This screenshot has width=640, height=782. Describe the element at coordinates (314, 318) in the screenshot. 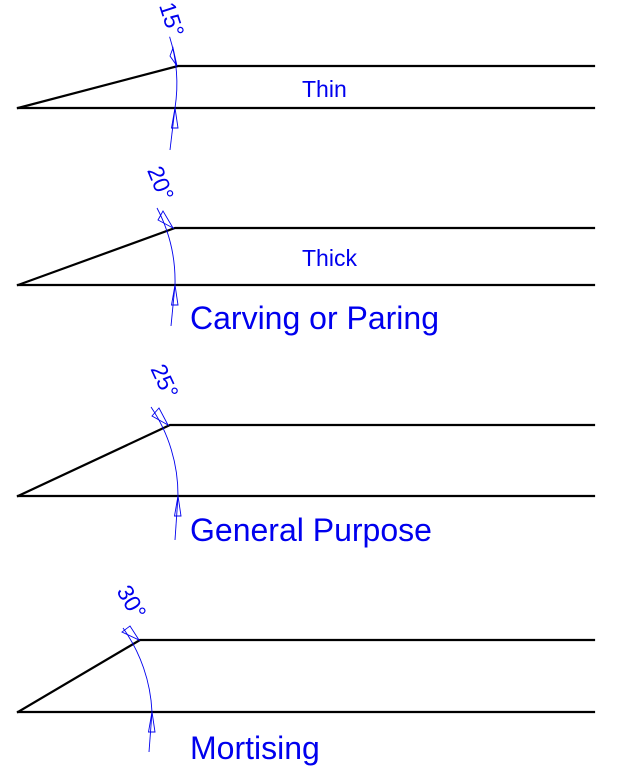

I see `use-label: Carving or Paring` at that location.